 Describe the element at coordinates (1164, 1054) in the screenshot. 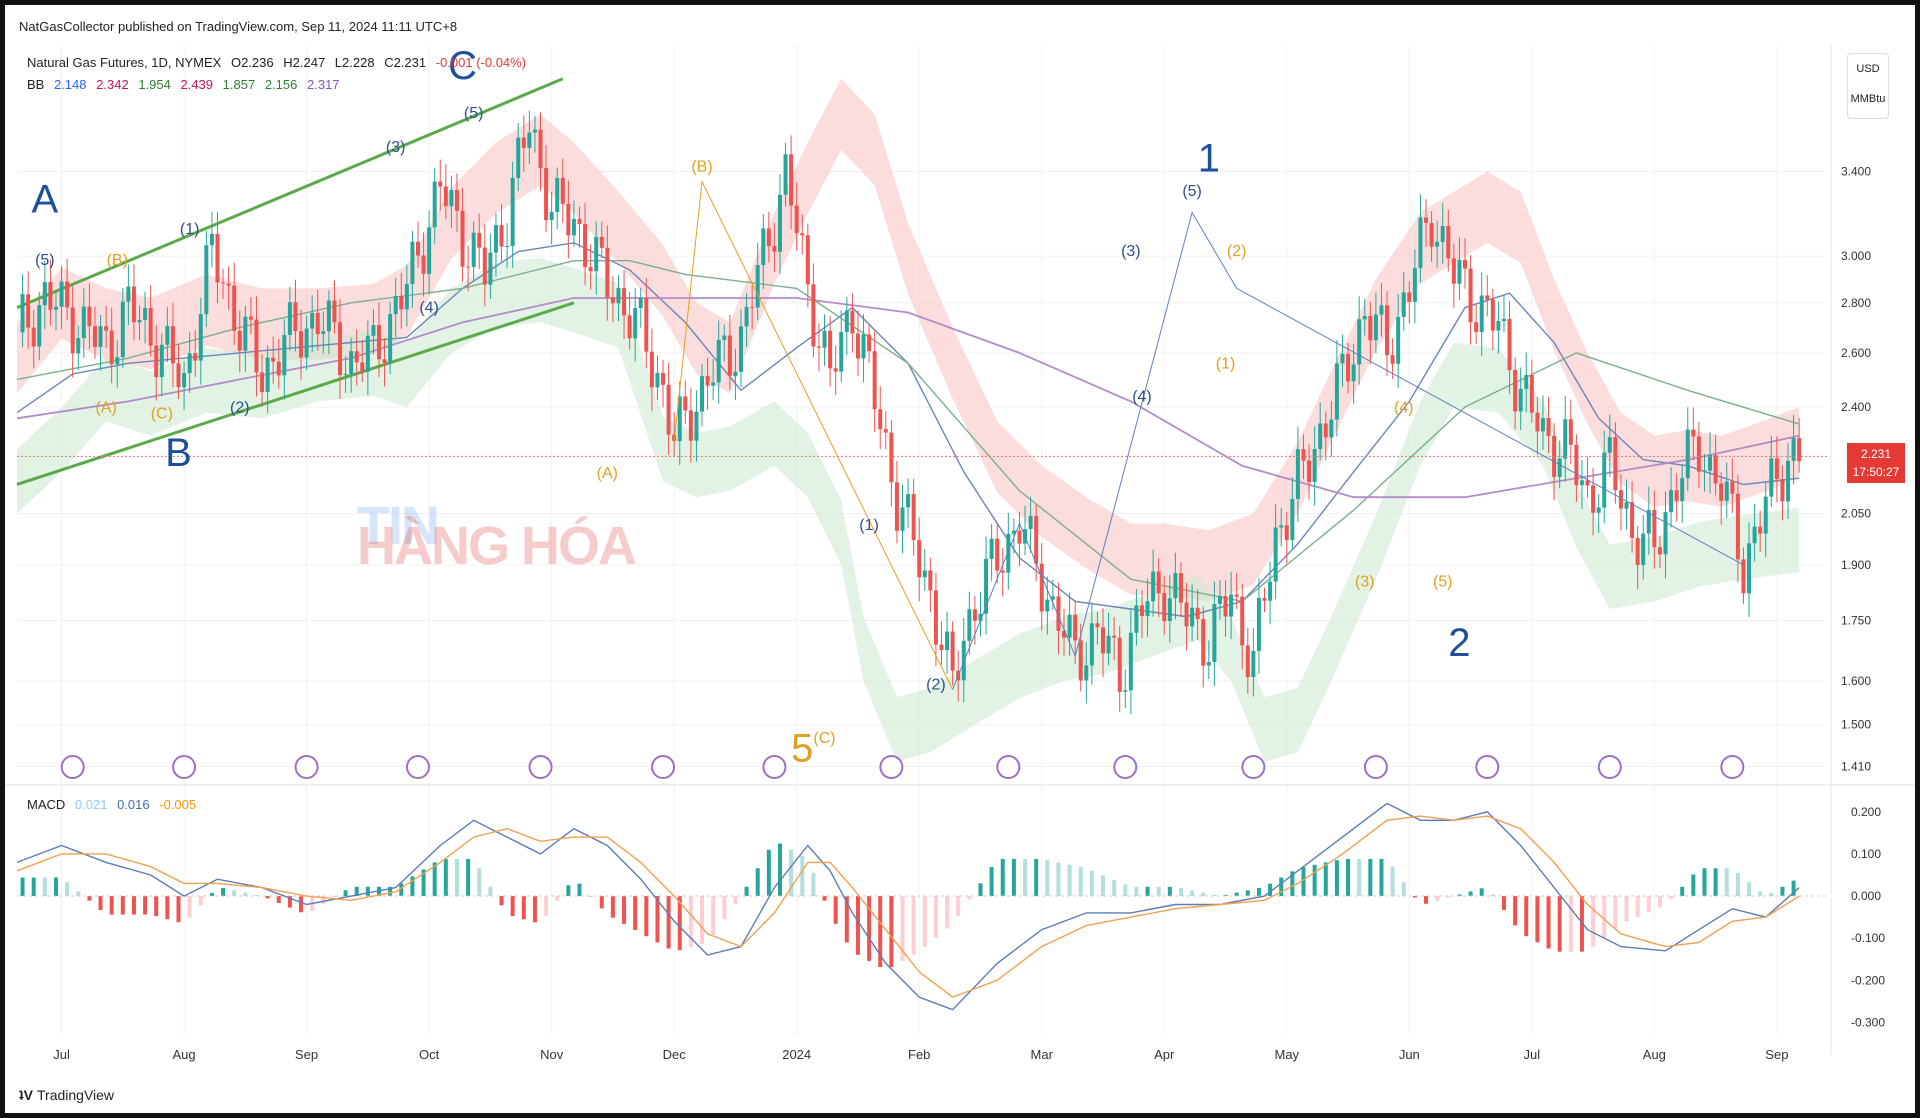

I see `month-tick-label: Apr` at that location.